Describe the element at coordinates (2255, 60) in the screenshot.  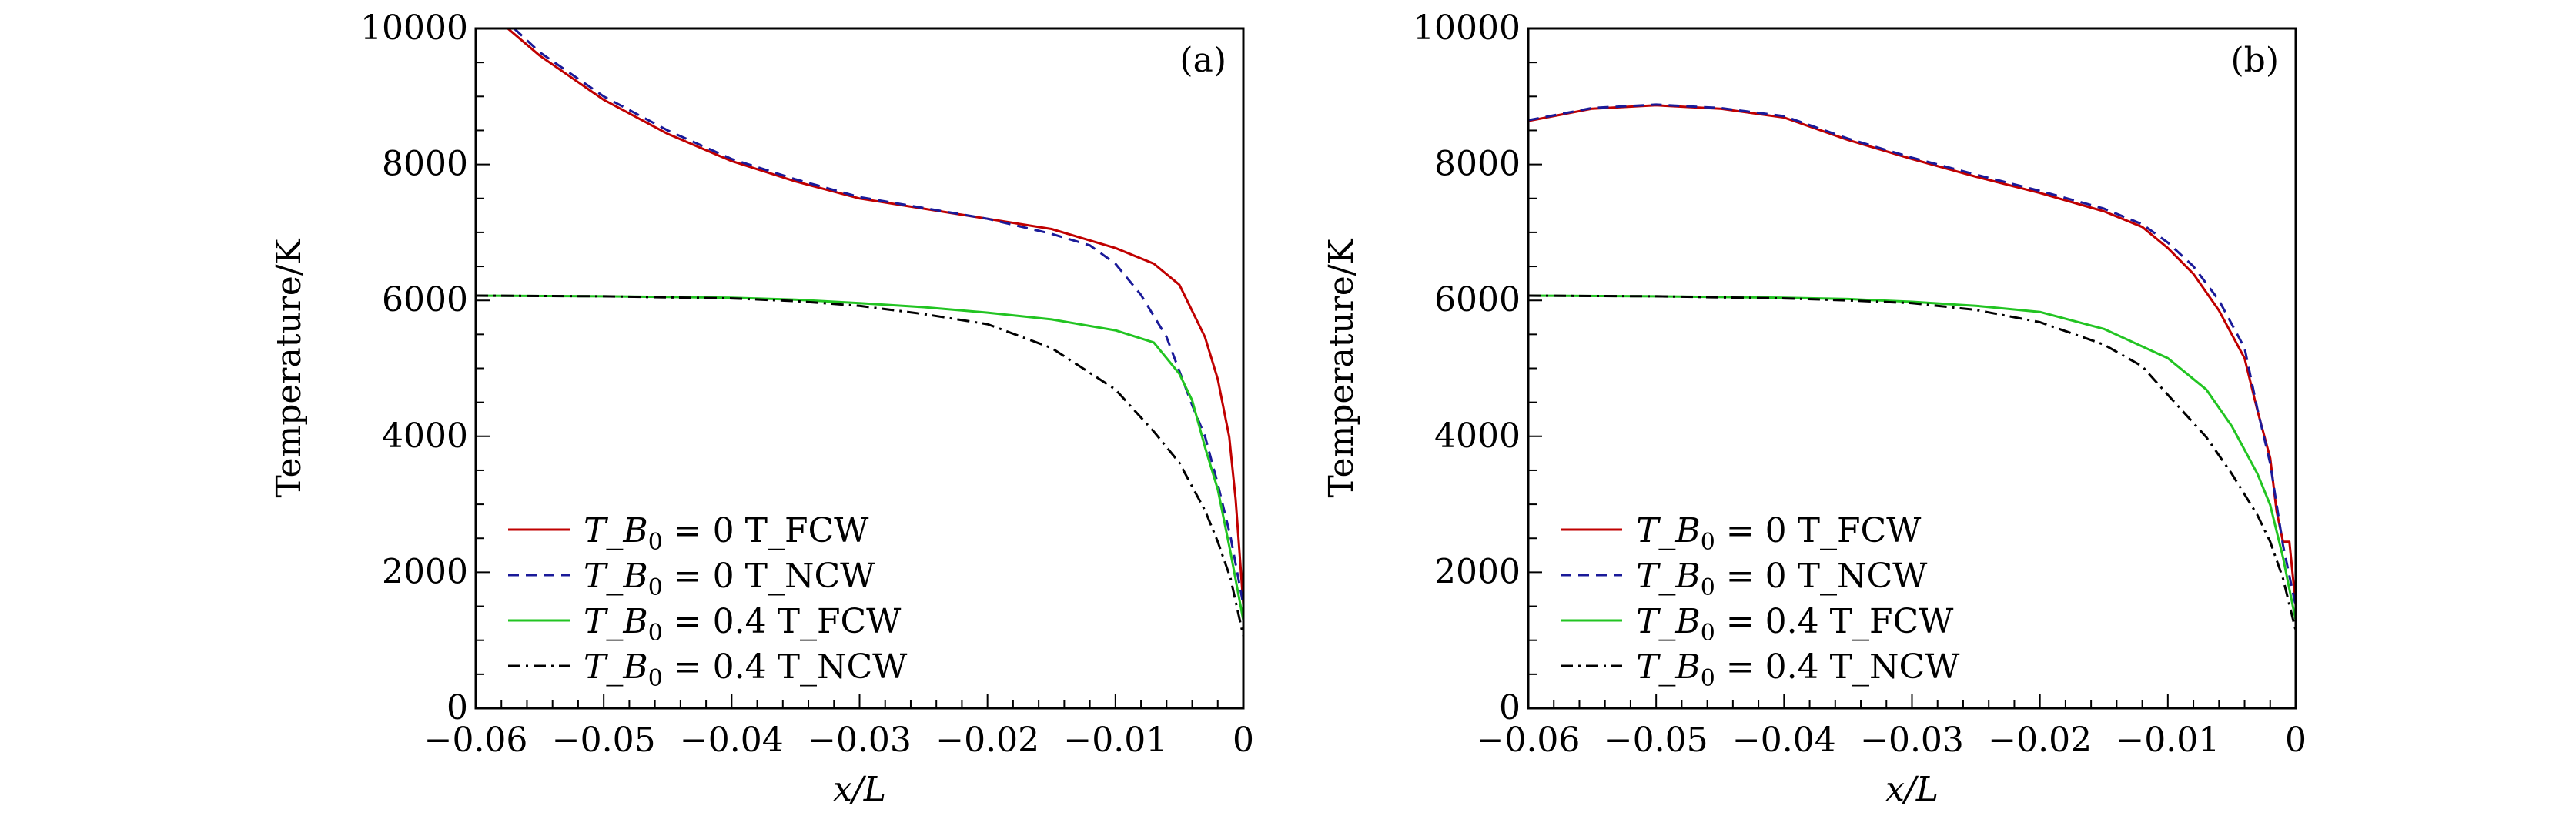
I see `panel-label: (b)` at that location.